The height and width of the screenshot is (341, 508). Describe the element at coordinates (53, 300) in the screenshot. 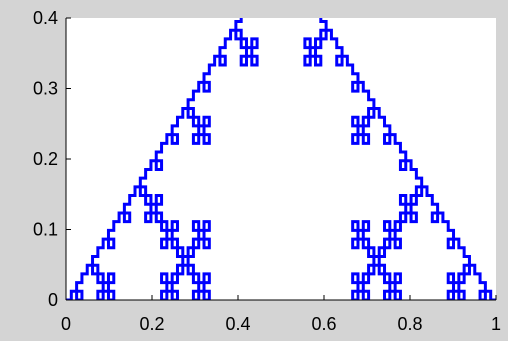

I see `y-tick-label: 0` at that location.